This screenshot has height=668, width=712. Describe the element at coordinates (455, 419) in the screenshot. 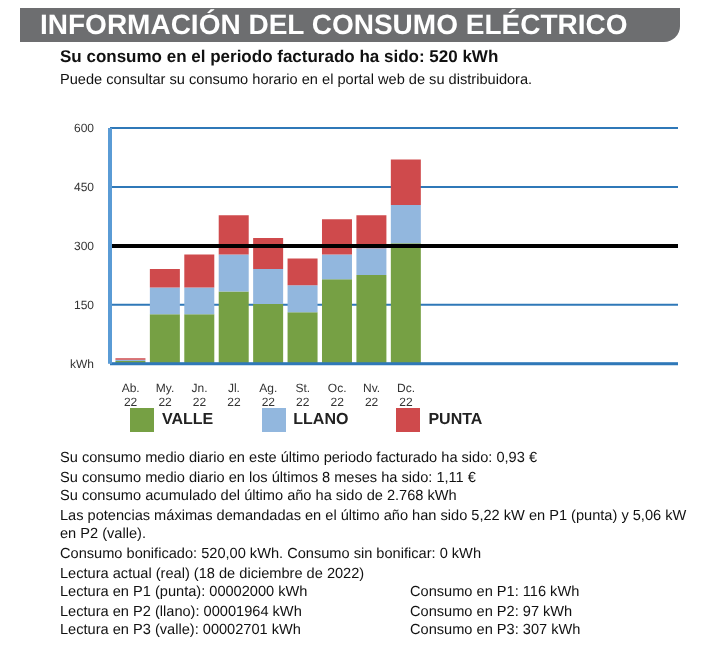

I see `legend-label: PUNTA` at that location.